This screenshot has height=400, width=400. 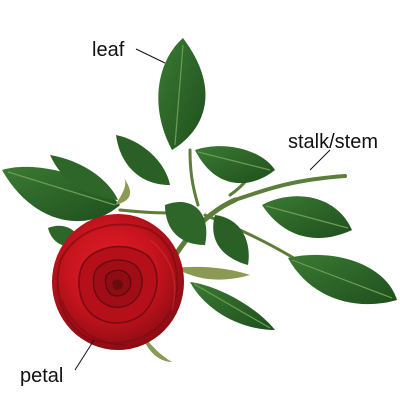 I want to click on leaf-mid-left, so click(x=143, y=160).